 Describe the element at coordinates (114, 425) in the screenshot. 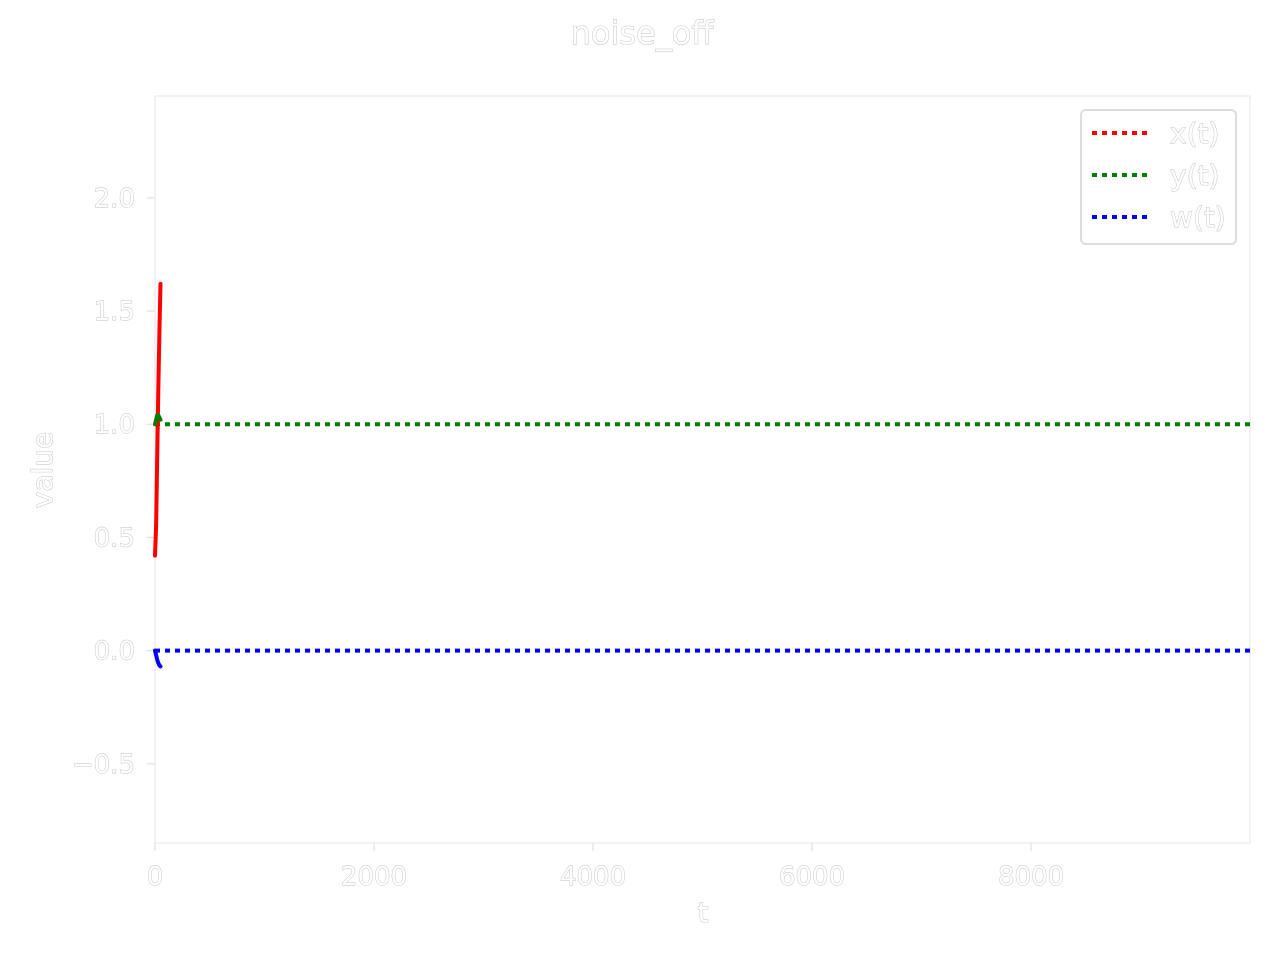

I see `y-tick-label: 1.0` at that location.